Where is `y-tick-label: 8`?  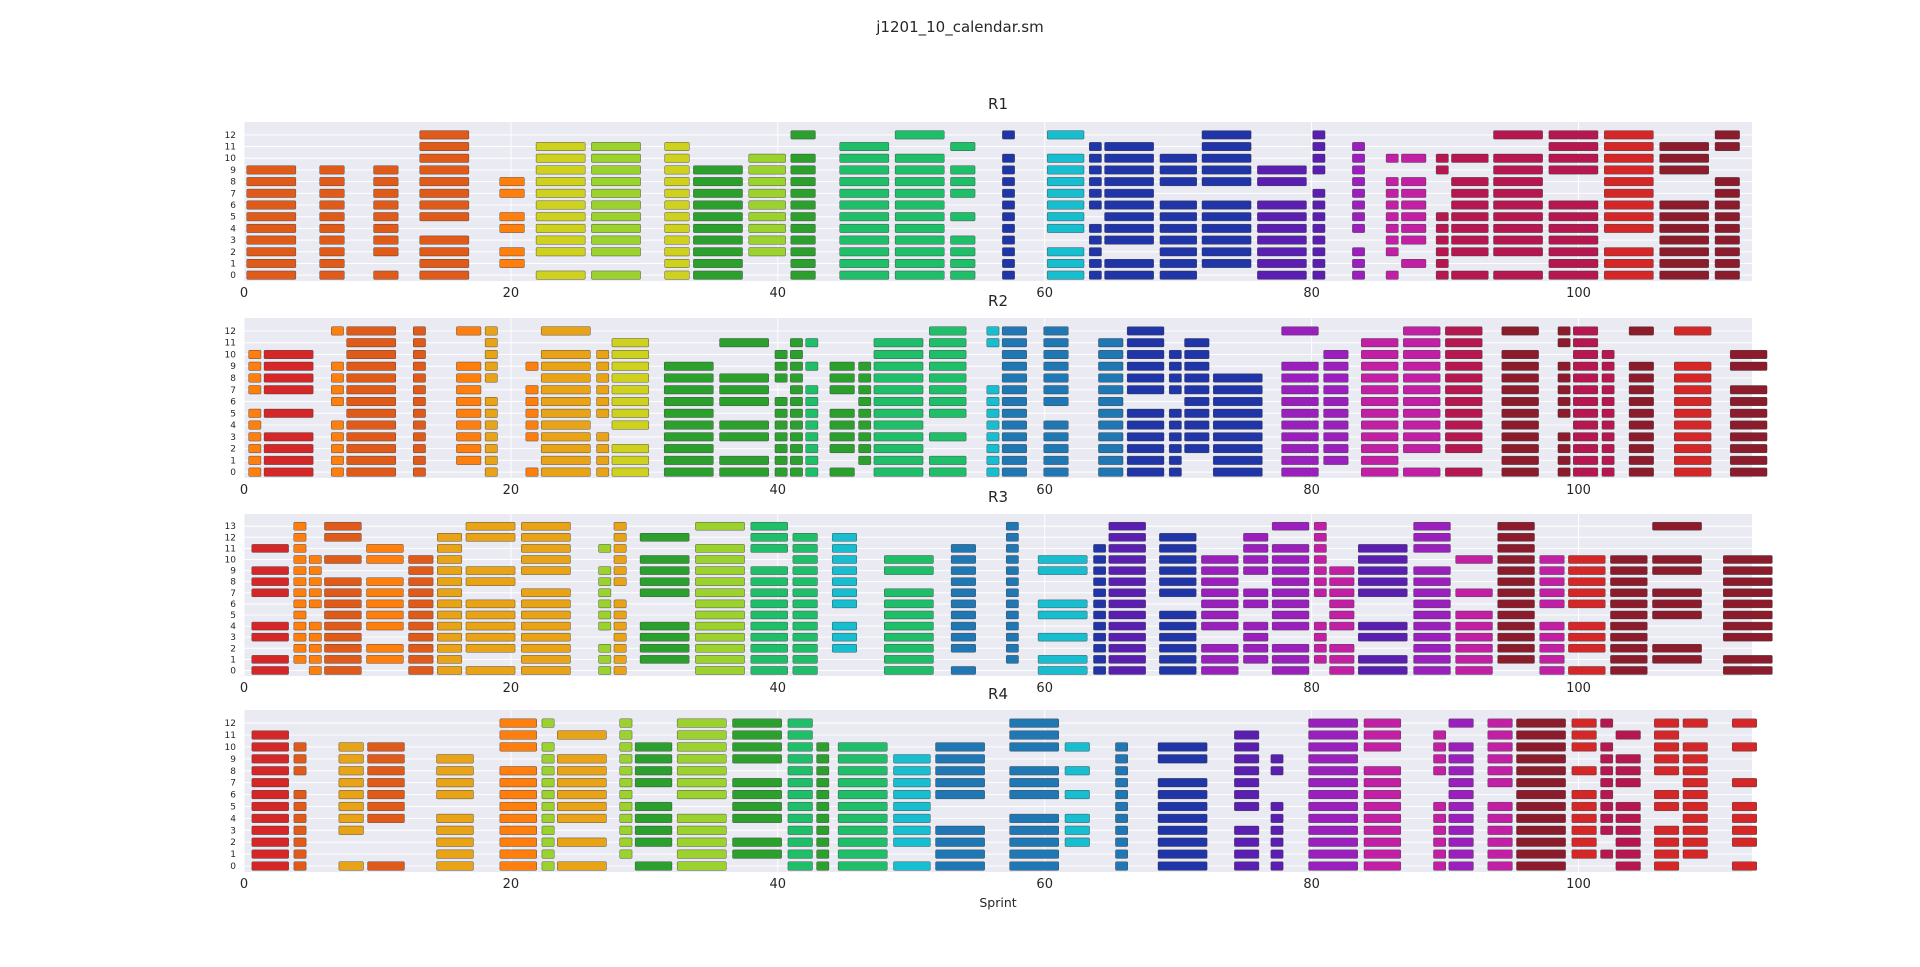 y-tick-label: 8 is located at coordinates (233, 583).